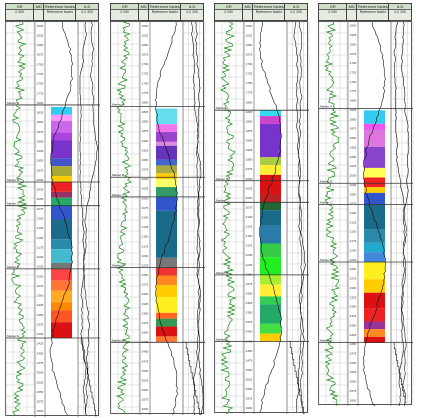 The height and width of the screenshot is (418, 422). I want to click on depth-label: 2225, so click(249, 265).